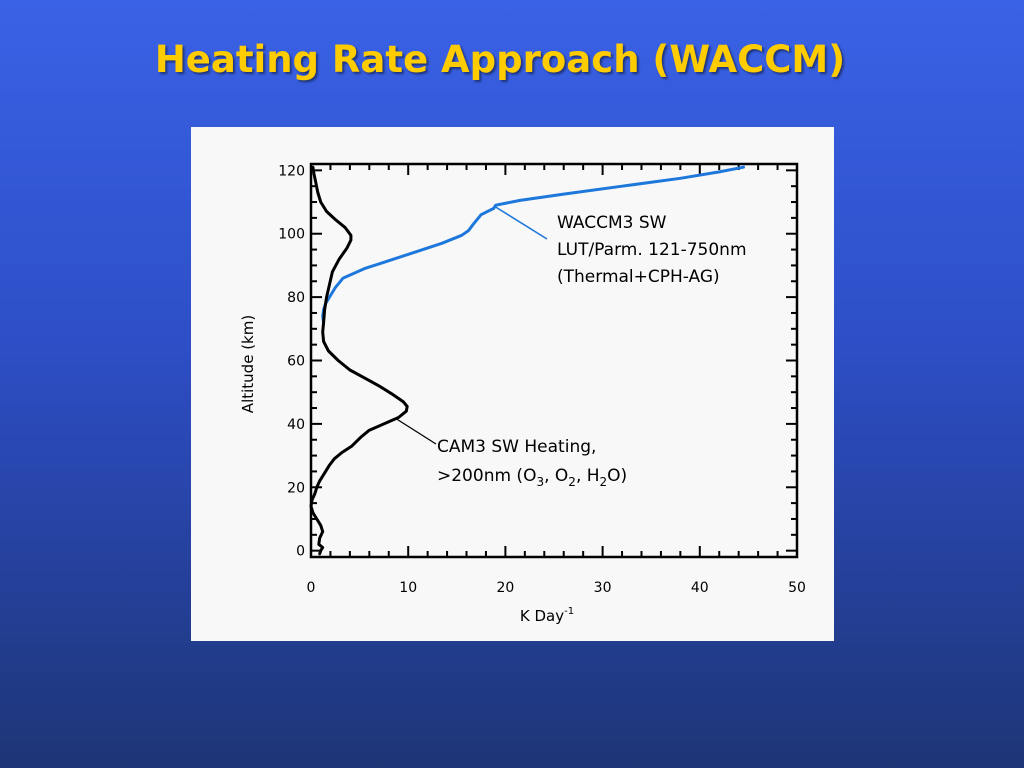 The height and width of the screenshot is (768, 1024). I want to click on cam-annotation-line-2: >200nm (O3, O2, H2O), so click(532, 477).